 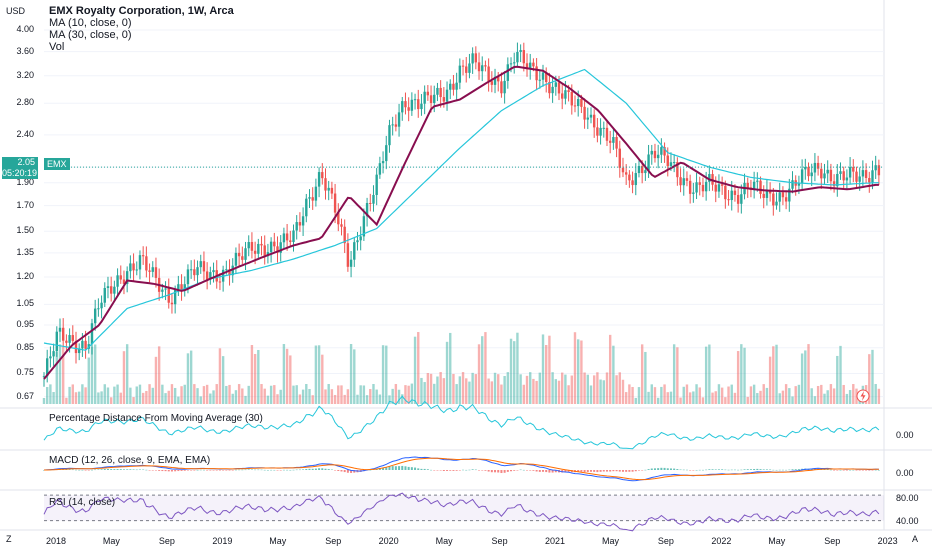 I want to click on legend-ma10: MA (10, close, 0), so click(x=90, y=23).